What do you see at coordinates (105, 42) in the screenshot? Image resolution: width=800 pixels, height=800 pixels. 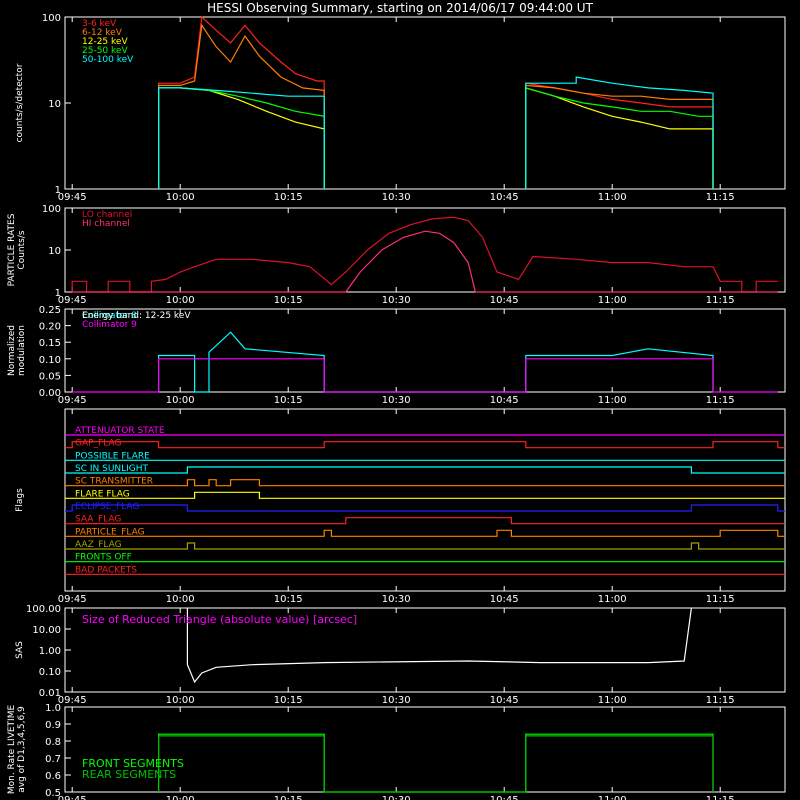 I see `legend-counts-2: 12-25 keV` at bounding box center [105, 42].